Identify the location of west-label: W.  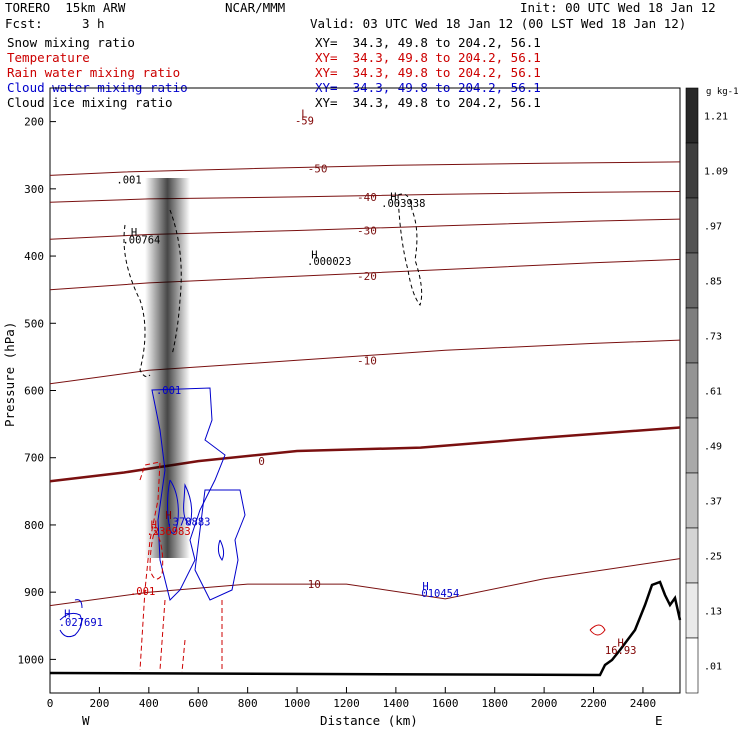
(86, 720).